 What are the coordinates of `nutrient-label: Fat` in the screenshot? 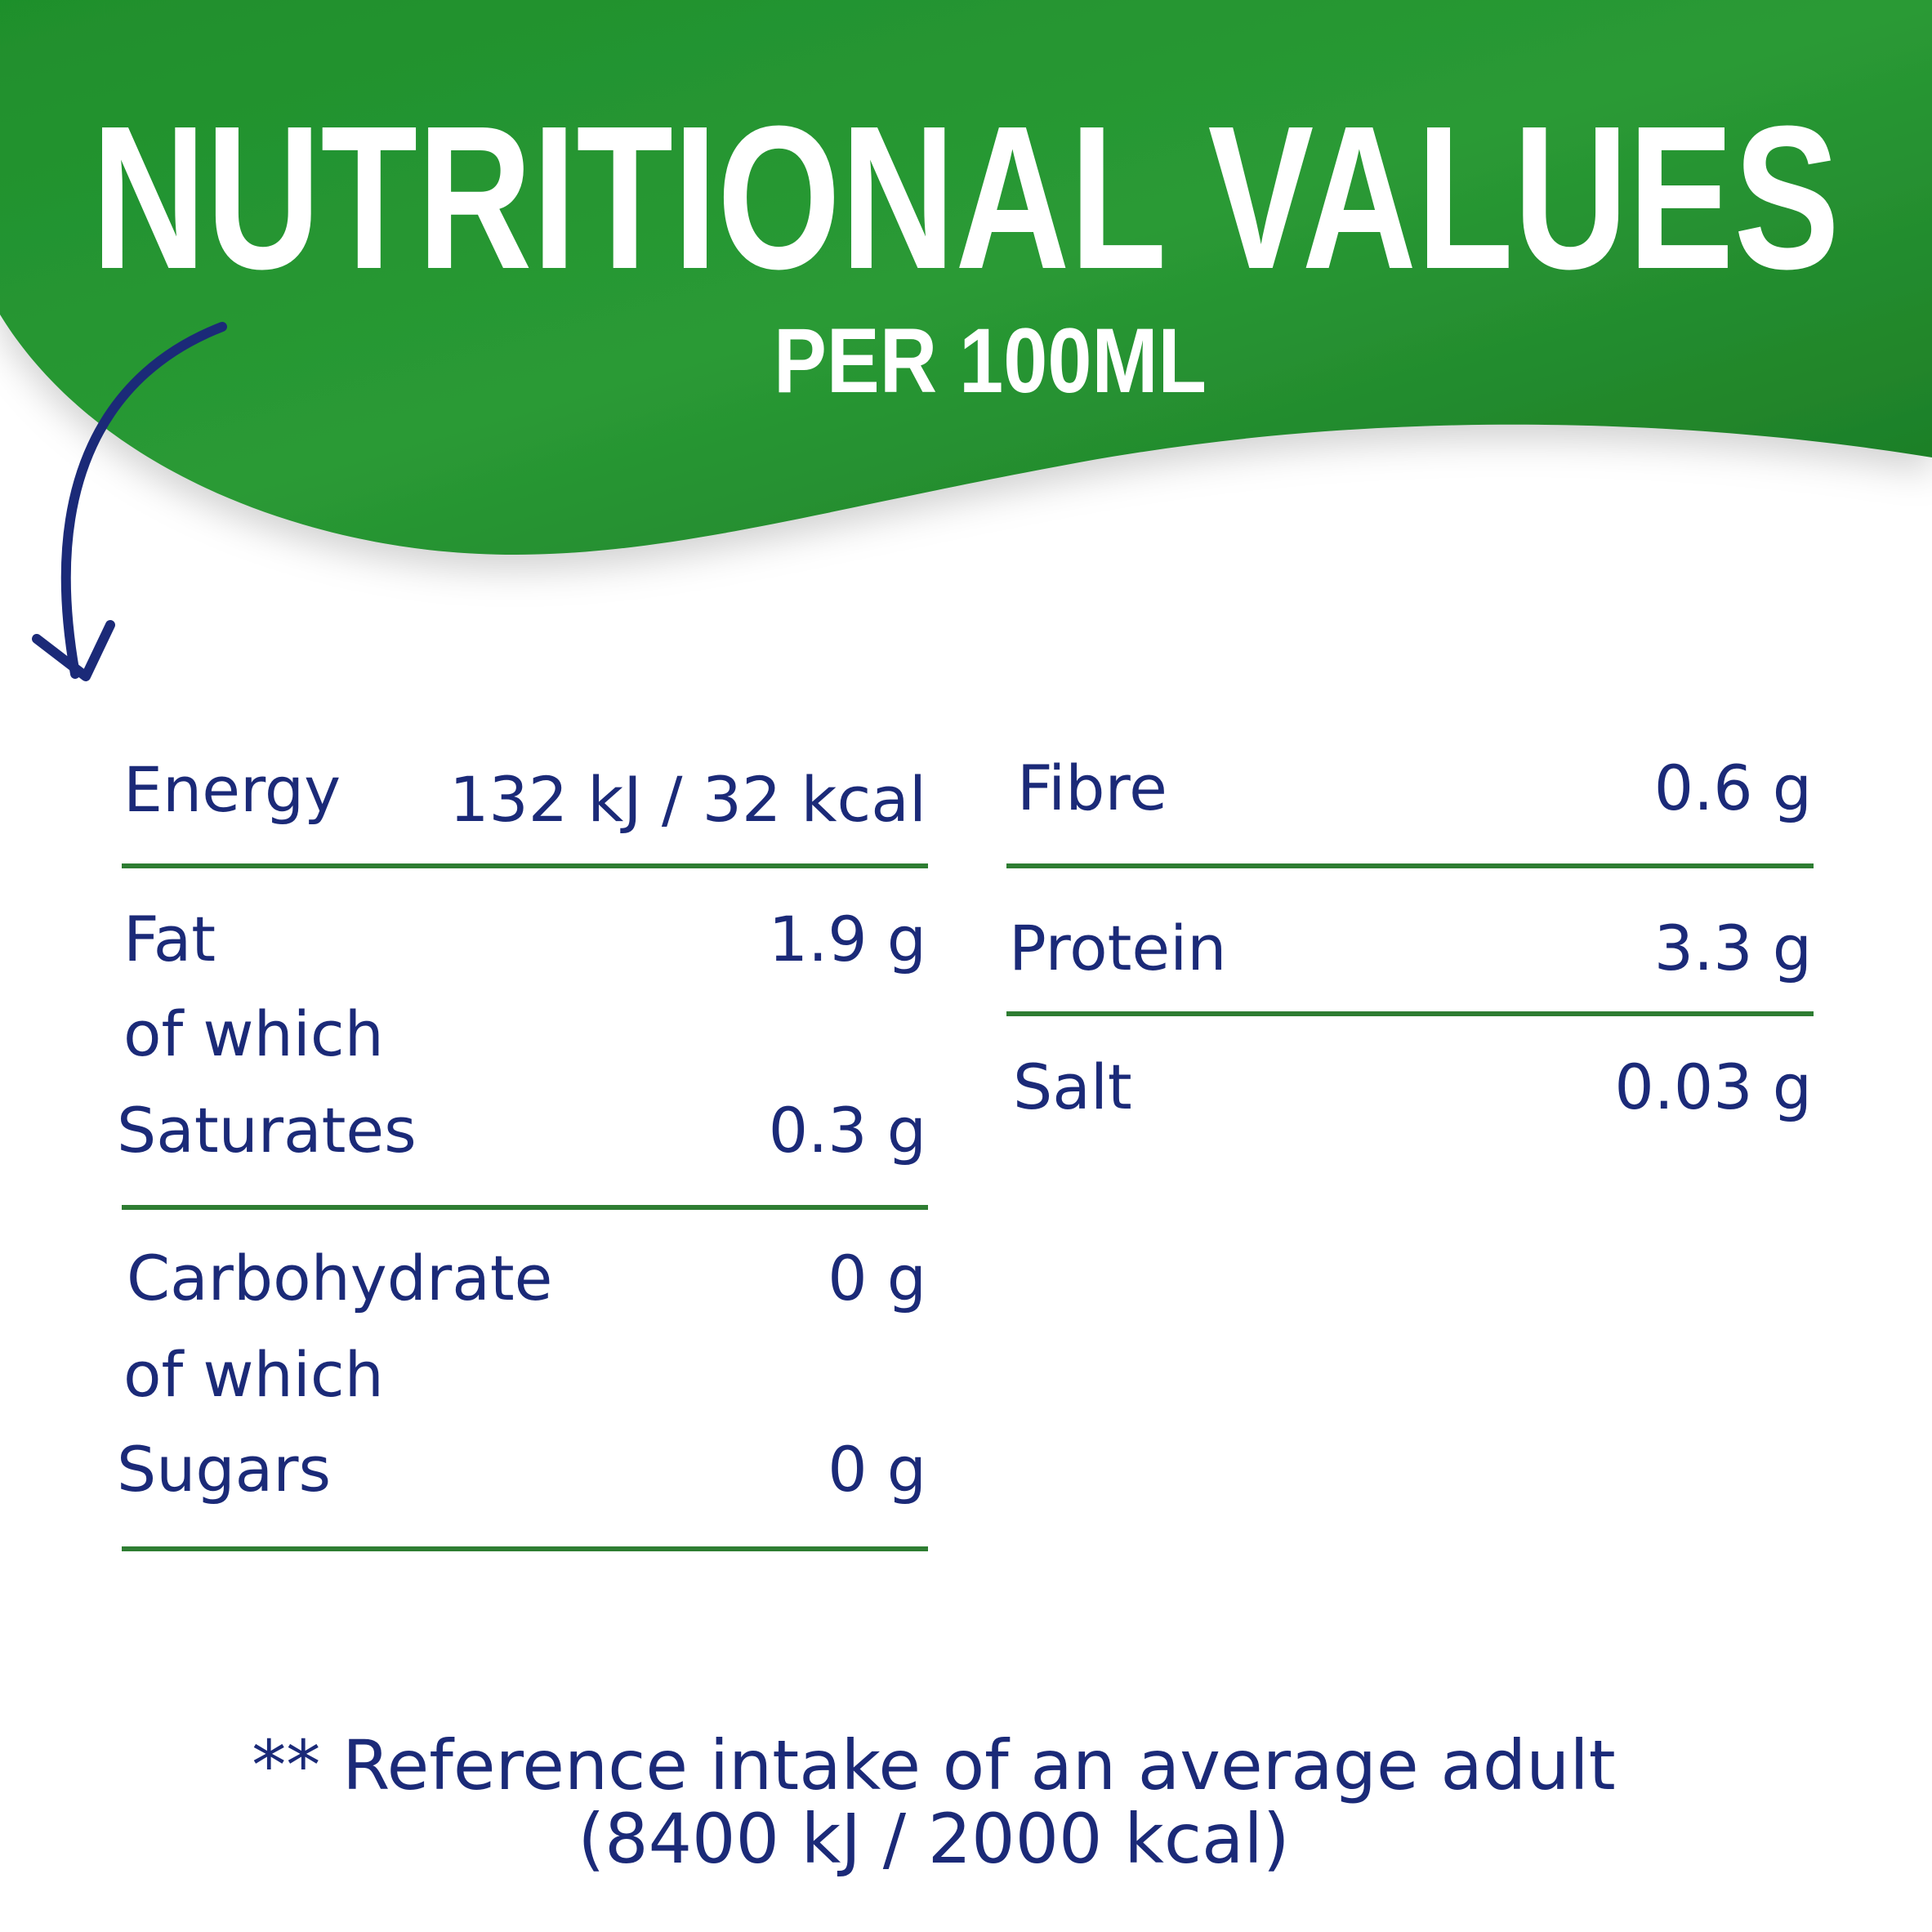 It's located at (170, 939).